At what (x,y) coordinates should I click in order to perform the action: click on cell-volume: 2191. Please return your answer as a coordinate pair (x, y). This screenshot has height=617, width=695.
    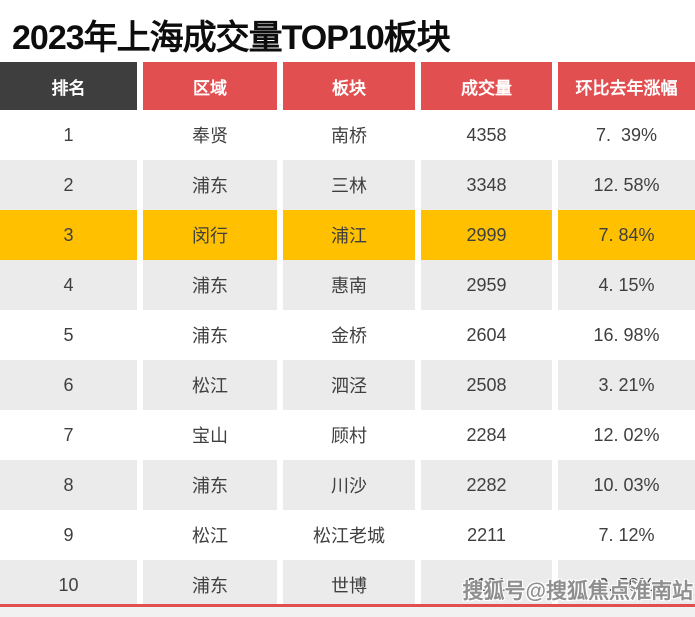
    Looking at the image, I should click on (486, 582).